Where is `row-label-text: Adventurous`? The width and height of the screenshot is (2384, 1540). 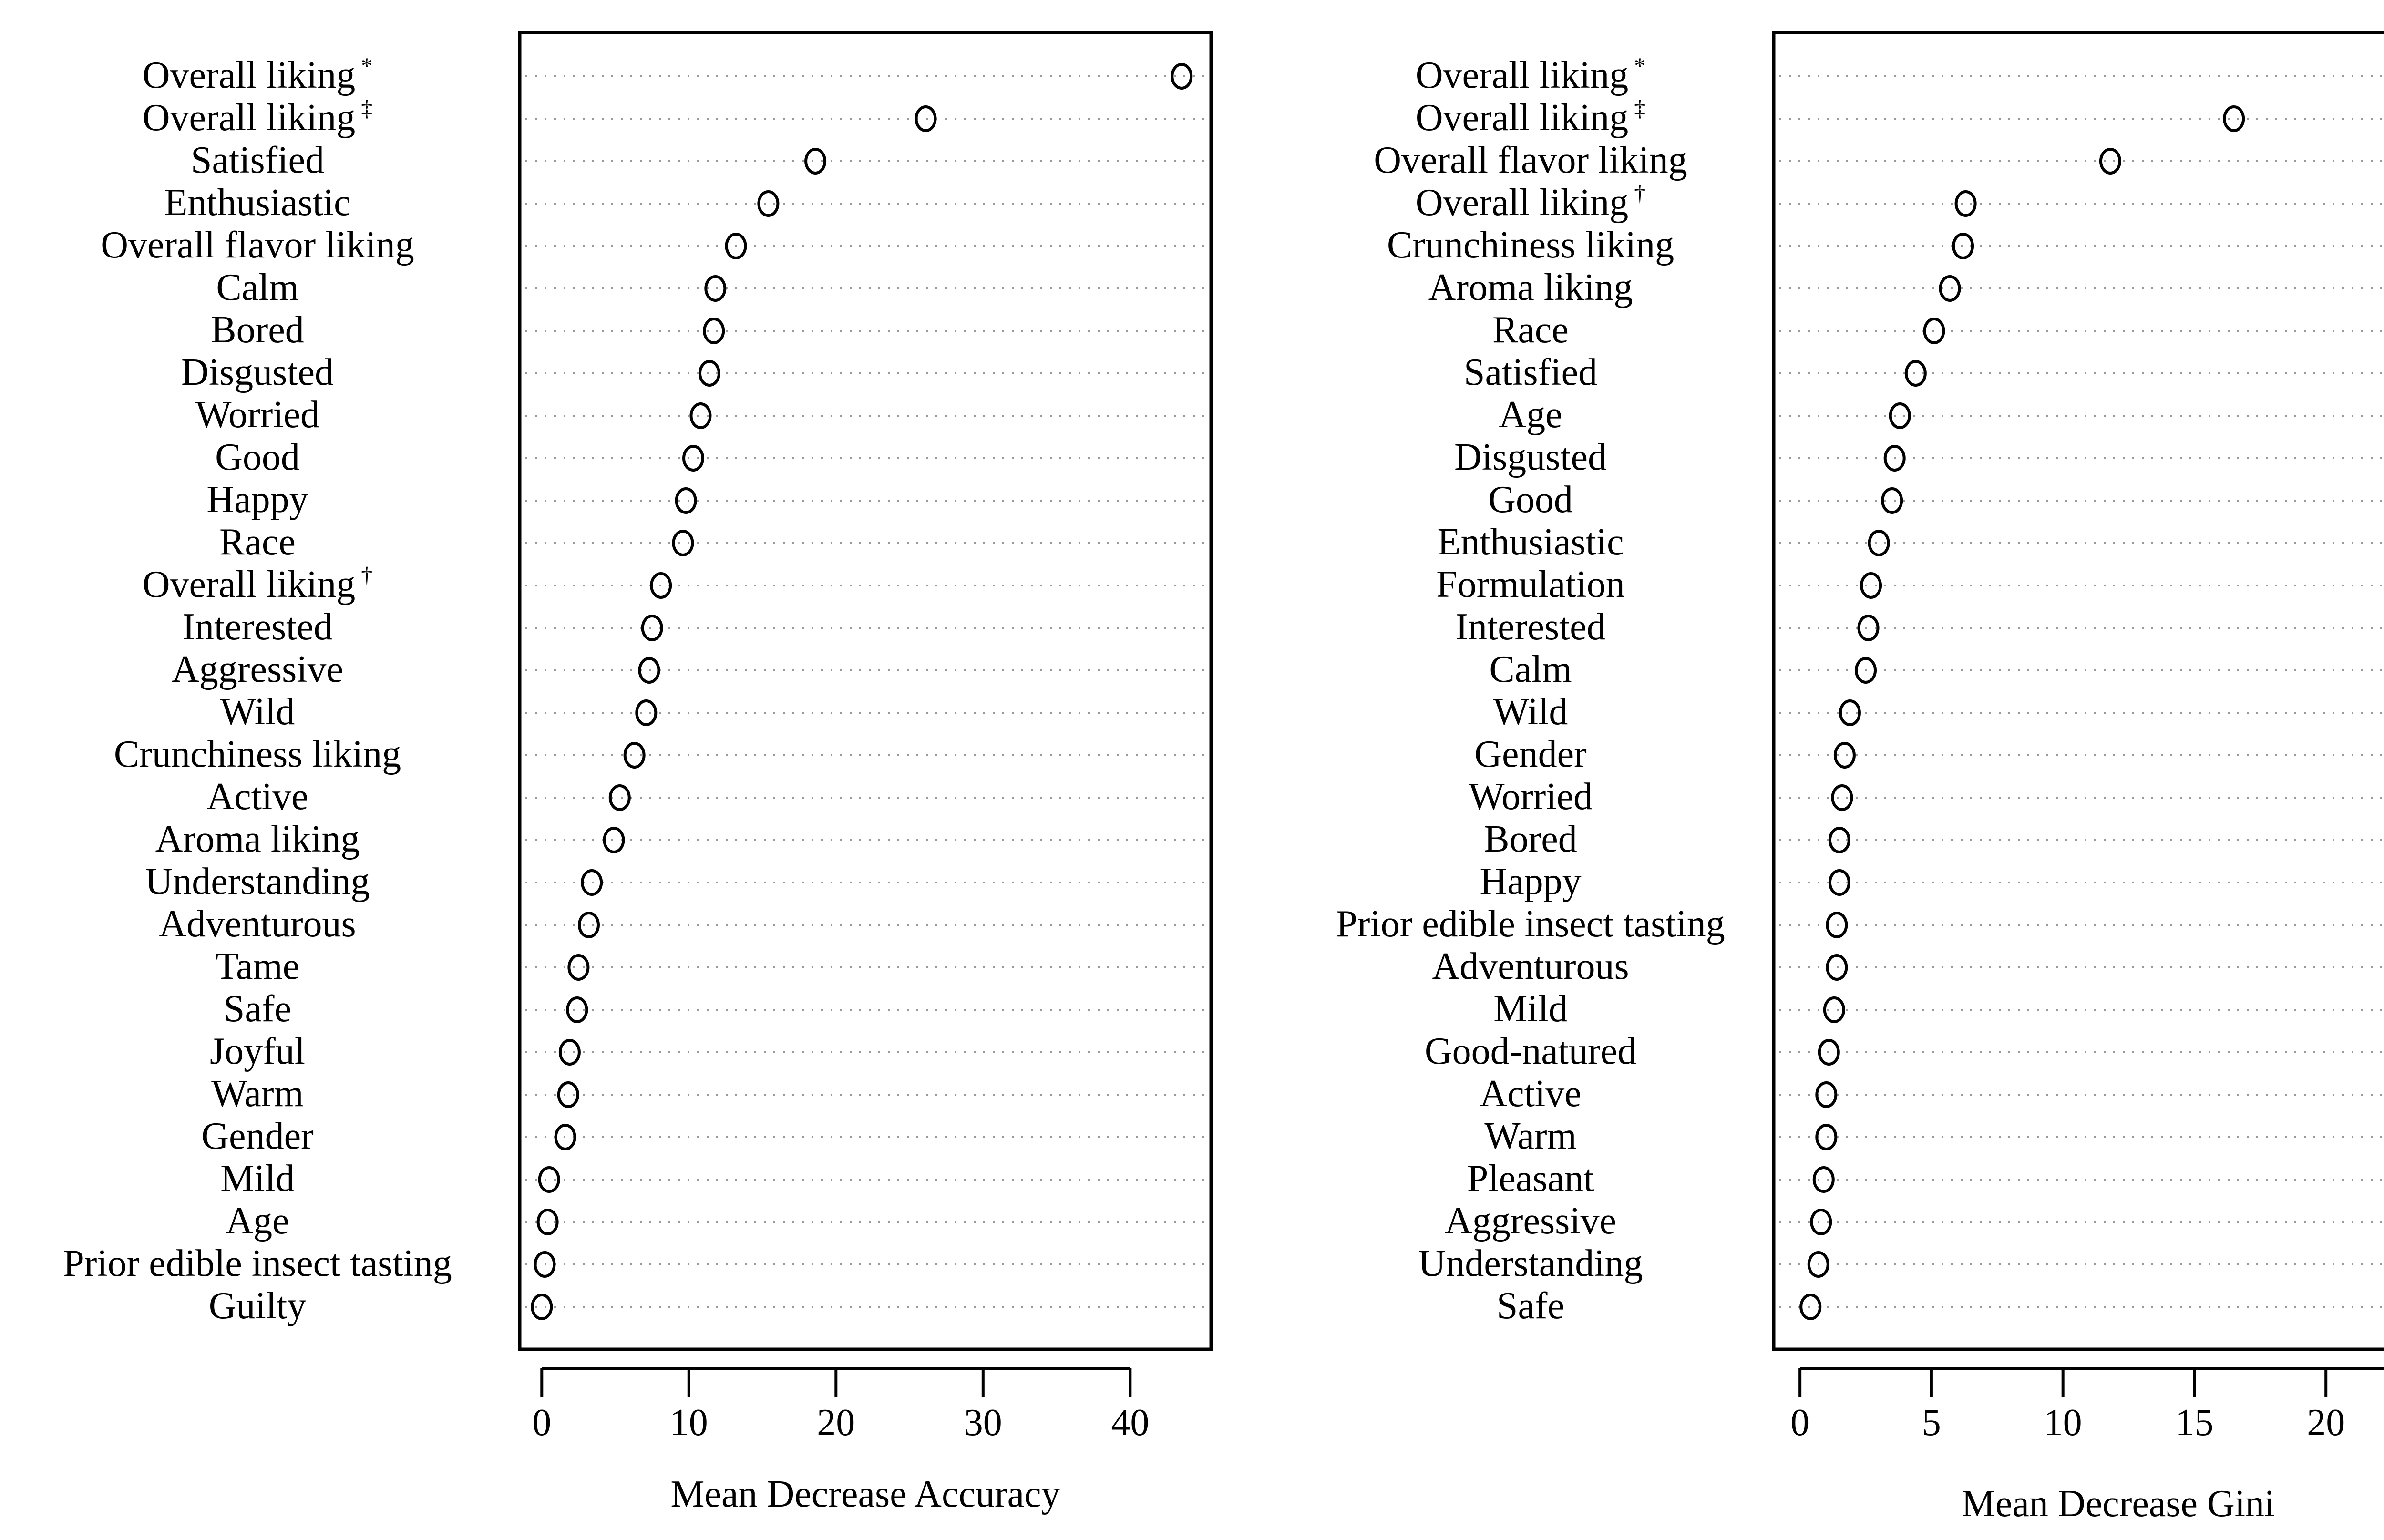
row-label-text: Adventurous is located at coordinates (1531, 966).